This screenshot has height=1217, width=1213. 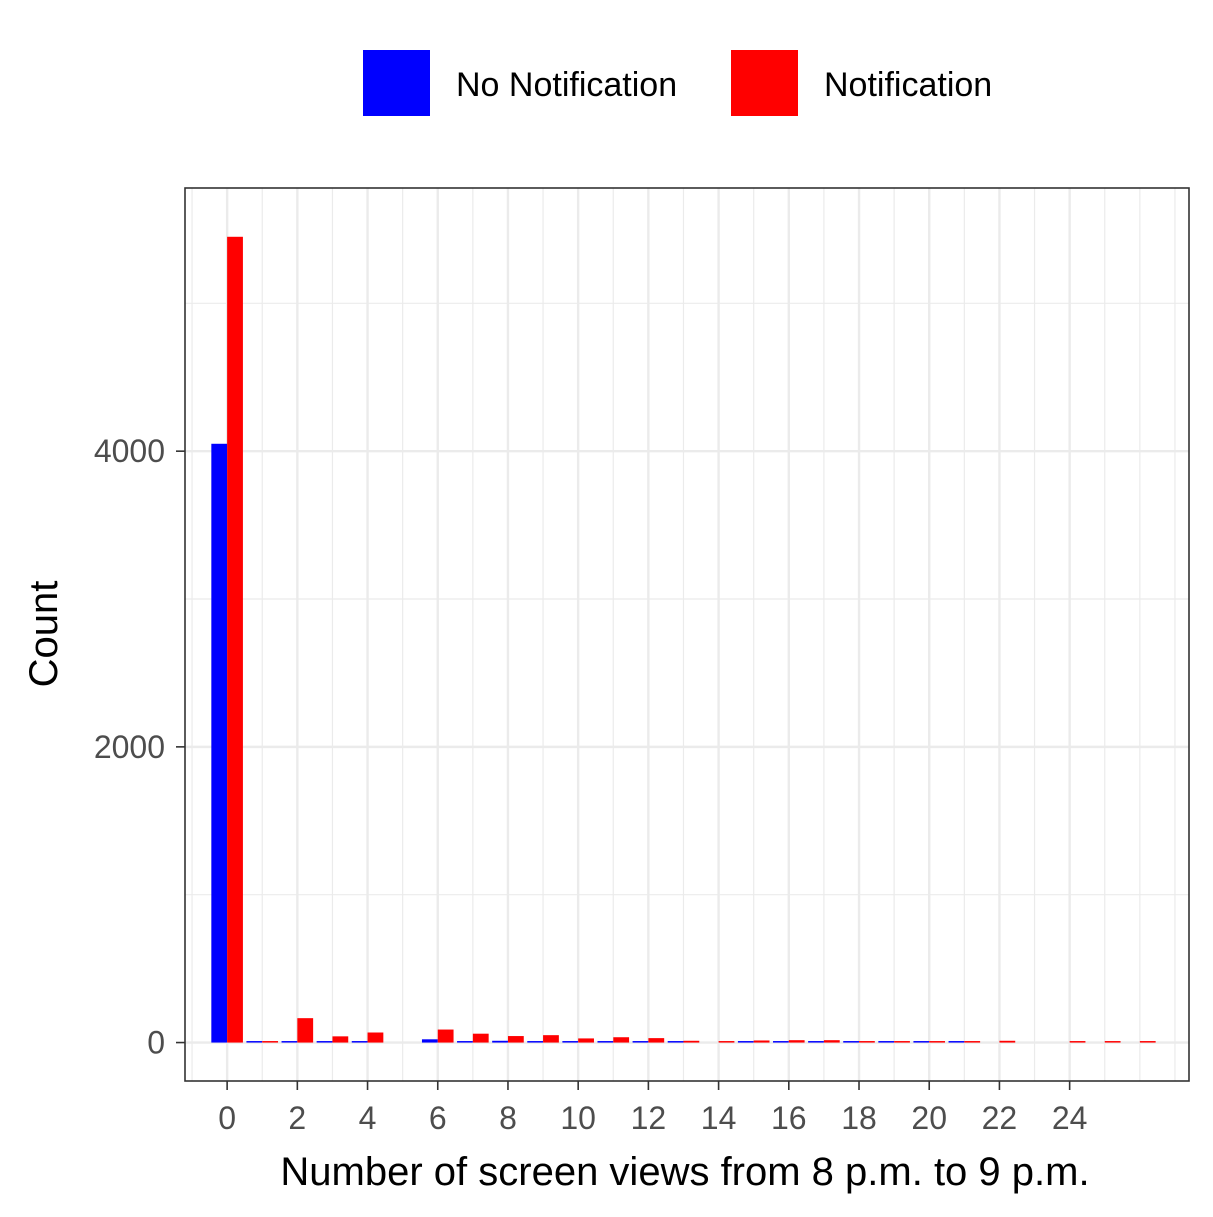 I want to click on y-tick-label: 0, so click(x=156, y=1043).